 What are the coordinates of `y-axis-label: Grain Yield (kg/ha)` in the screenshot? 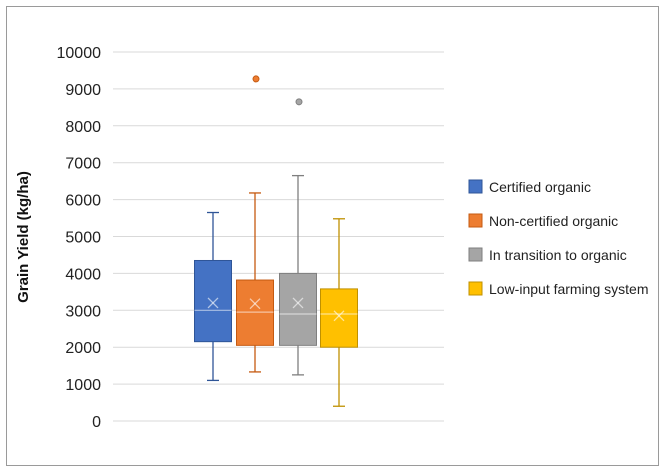 It's located at (23, 237).